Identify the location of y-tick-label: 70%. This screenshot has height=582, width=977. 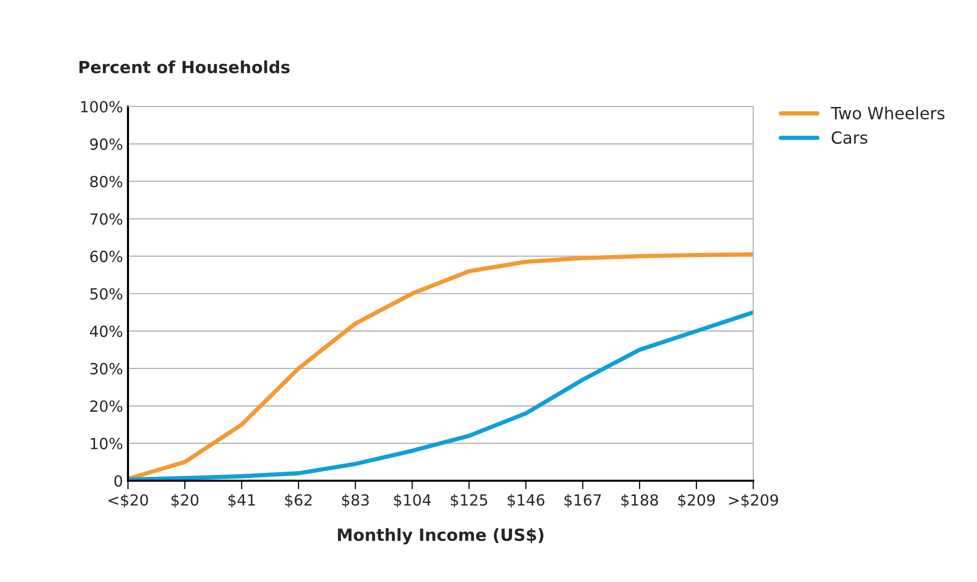
(106, 219).